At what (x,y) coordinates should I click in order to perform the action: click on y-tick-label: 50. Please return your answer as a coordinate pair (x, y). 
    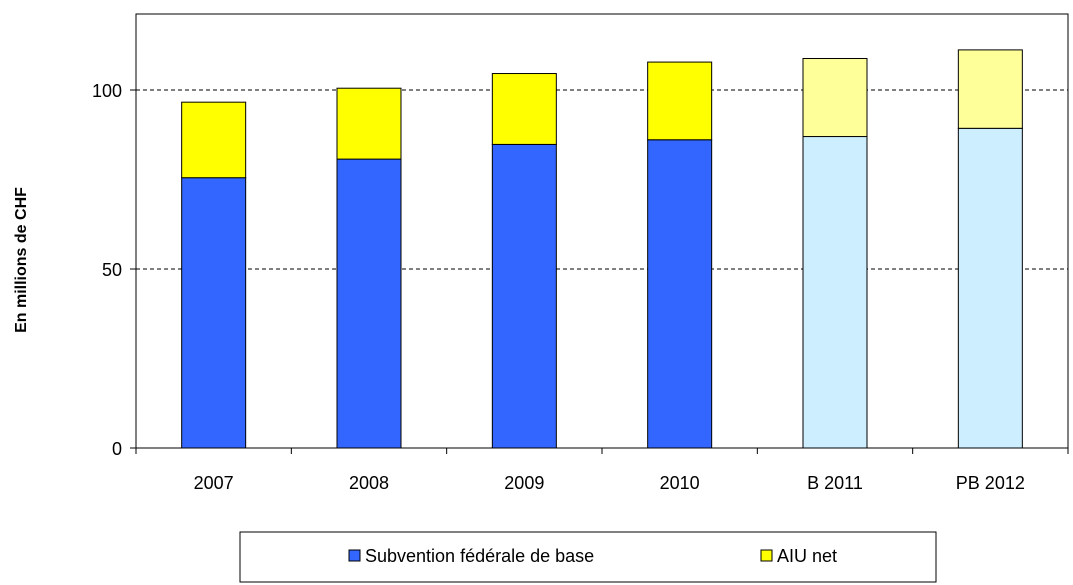
    Looking at the image, I should click on (112, 270).